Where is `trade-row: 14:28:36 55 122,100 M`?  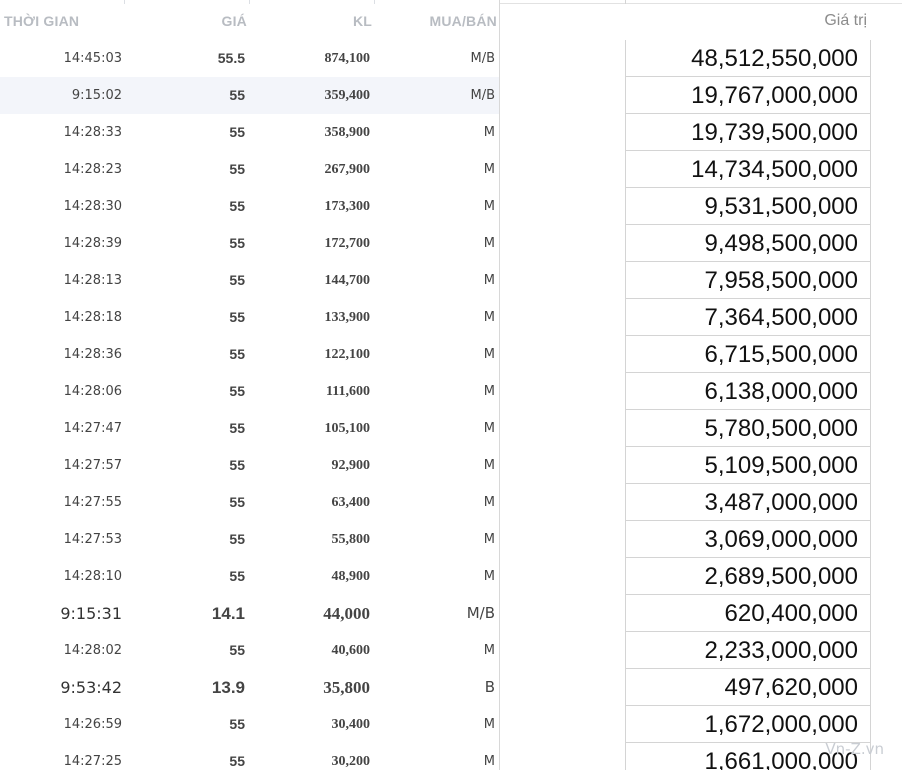
trade-row: 14:28:36 55 122,100 M is located at coordinates (250, 354).